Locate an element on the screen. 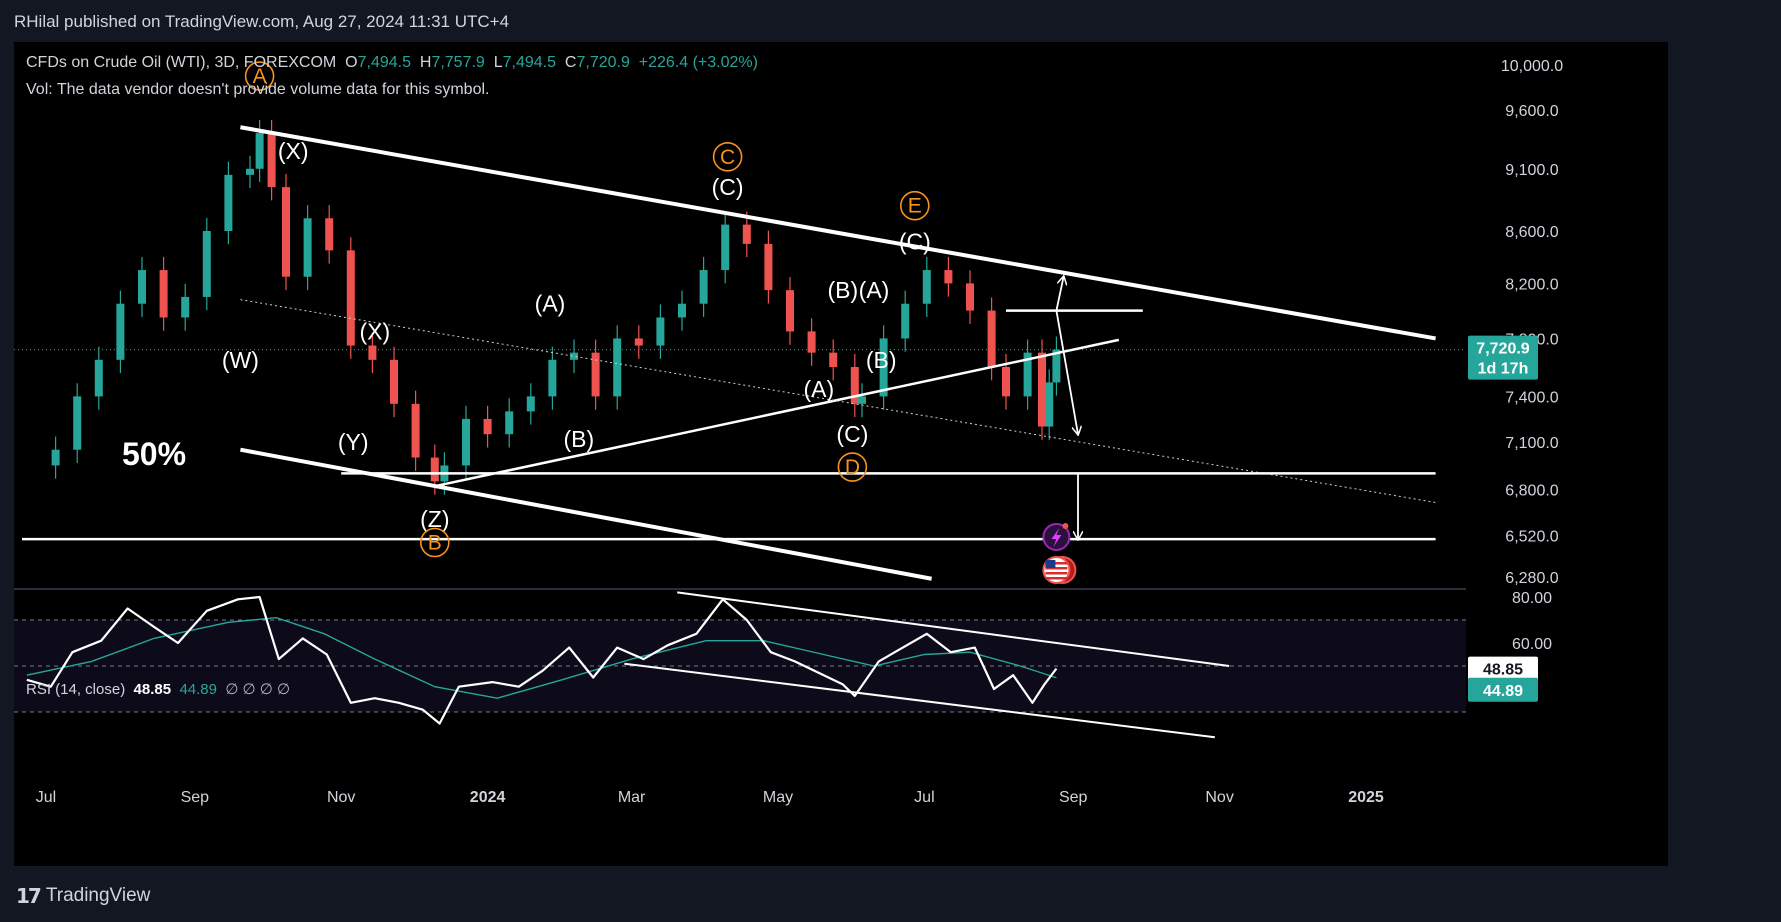  tradingview-logo: 17 TradingView is located at coordinates (83, 896).